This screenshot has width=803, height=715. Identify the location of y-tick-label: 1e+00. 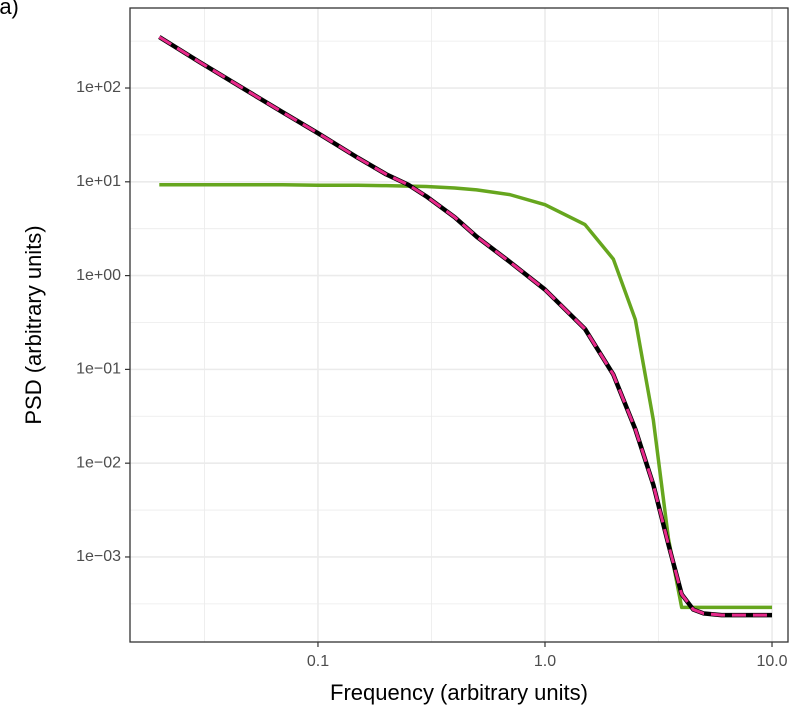
(98, 275).